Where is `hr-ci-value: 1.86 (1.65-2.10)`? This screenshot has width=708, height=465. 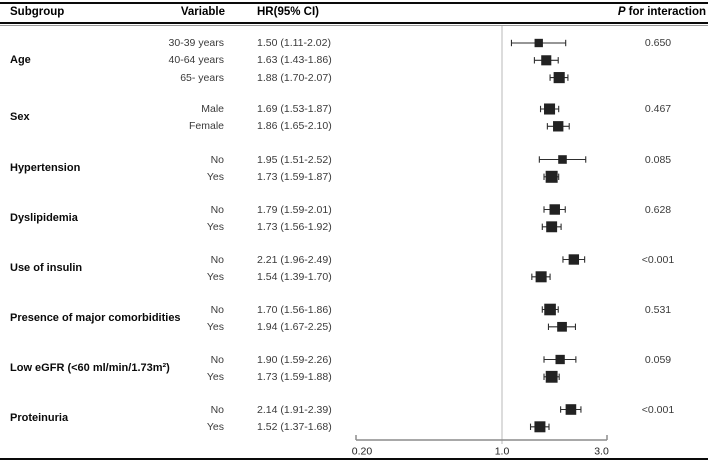
hr-ci-value: 1.86 (1.65-2.10) is located at coordinates (294, 126).